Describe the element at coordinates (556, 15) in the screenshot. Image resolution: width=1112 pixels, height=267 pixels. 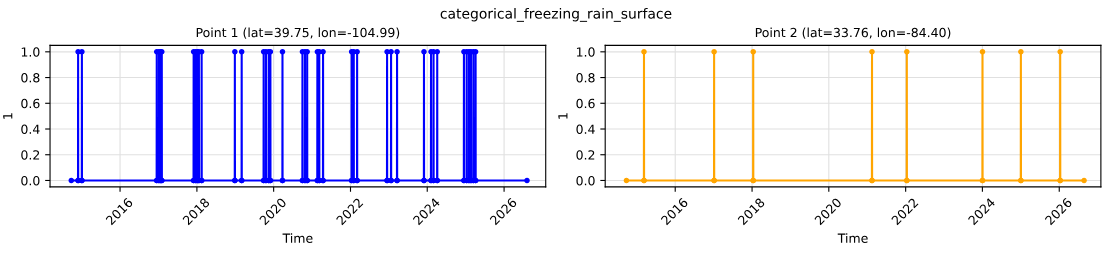
I see `text: categorical_freezing_rain_surface` at that location.